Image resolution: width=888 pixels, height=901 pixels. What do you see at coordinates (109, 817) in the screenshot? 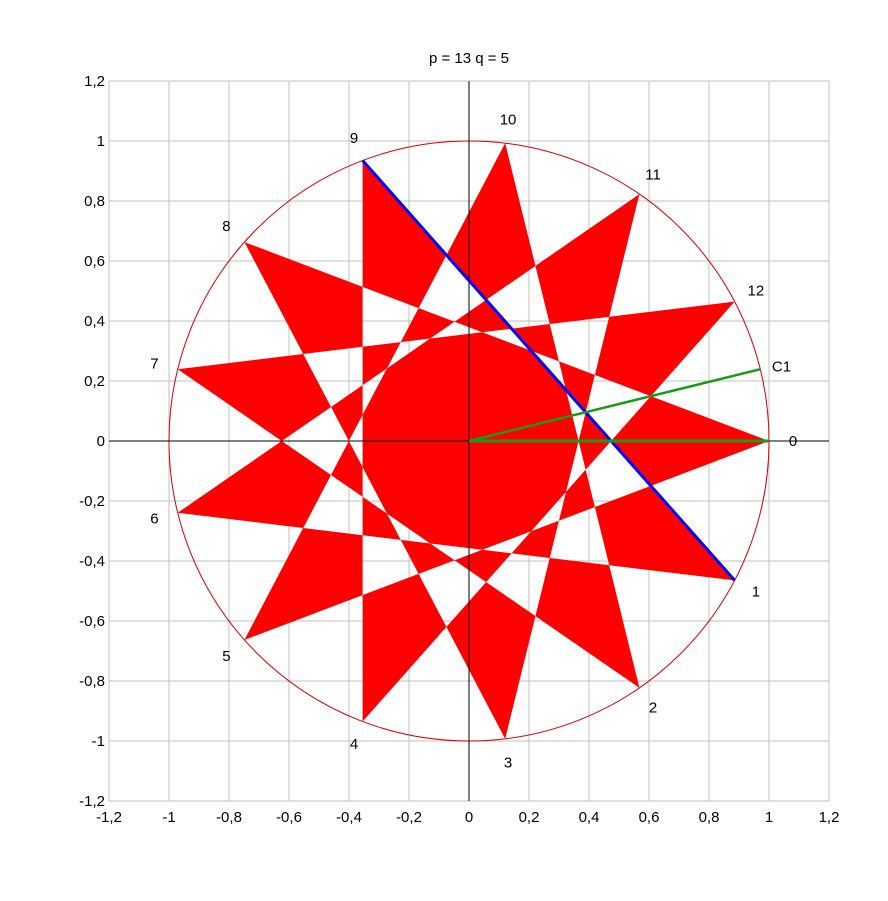
I see `x-tick-label: -1,2` at bounding box center [109, 817].